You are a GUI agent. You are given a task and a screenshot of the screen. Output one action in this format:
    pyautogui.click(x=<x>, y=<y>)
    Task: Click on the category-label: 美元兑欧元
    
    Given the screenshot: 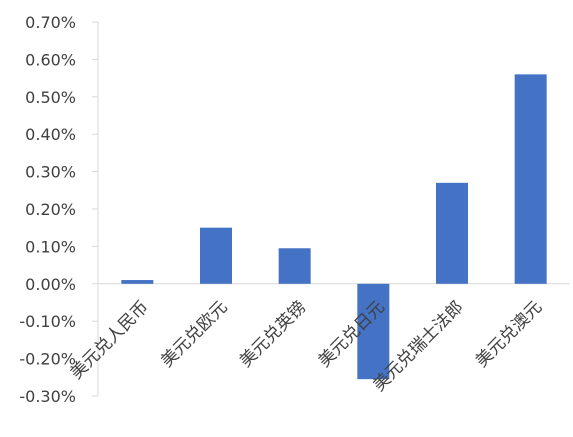 What is the action you would take?
    pyautogui.click(x=194, y=334)
    